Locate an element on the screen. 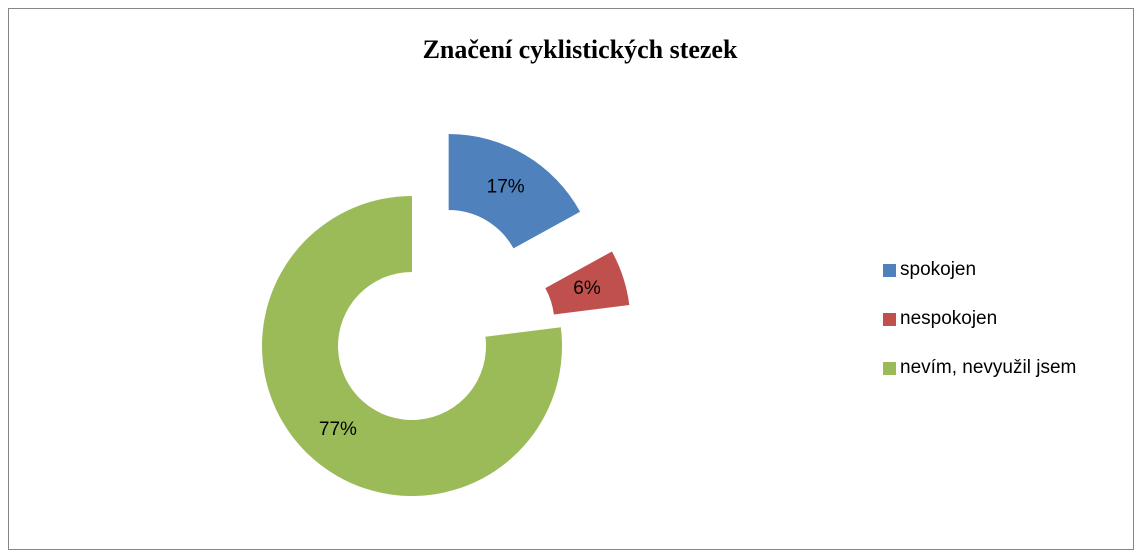 The height and width of the screenshot is (558, 1142). chart-title: Značení cyklistických stezek is located at coordinates (580, 49).